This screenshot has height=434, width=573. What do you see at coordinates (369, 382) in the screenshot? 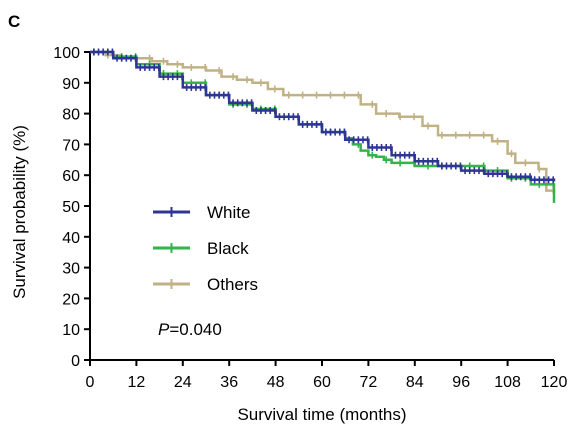
I see `x-tick-label: 72` at bounding box center [369, 382].